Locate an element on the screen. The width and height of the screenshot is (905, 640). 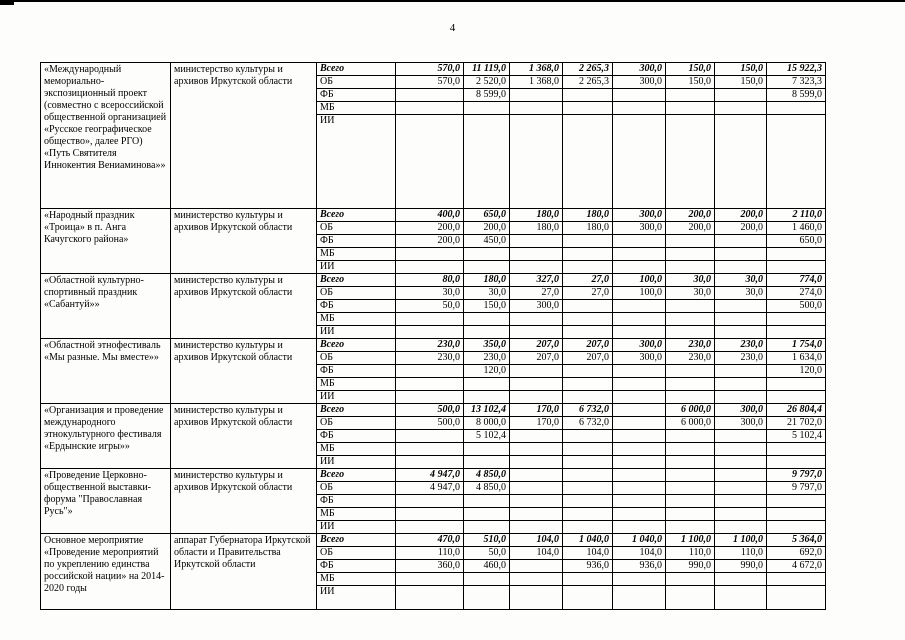
funding-source-label: ОБ is located at coordinates (356, 228).